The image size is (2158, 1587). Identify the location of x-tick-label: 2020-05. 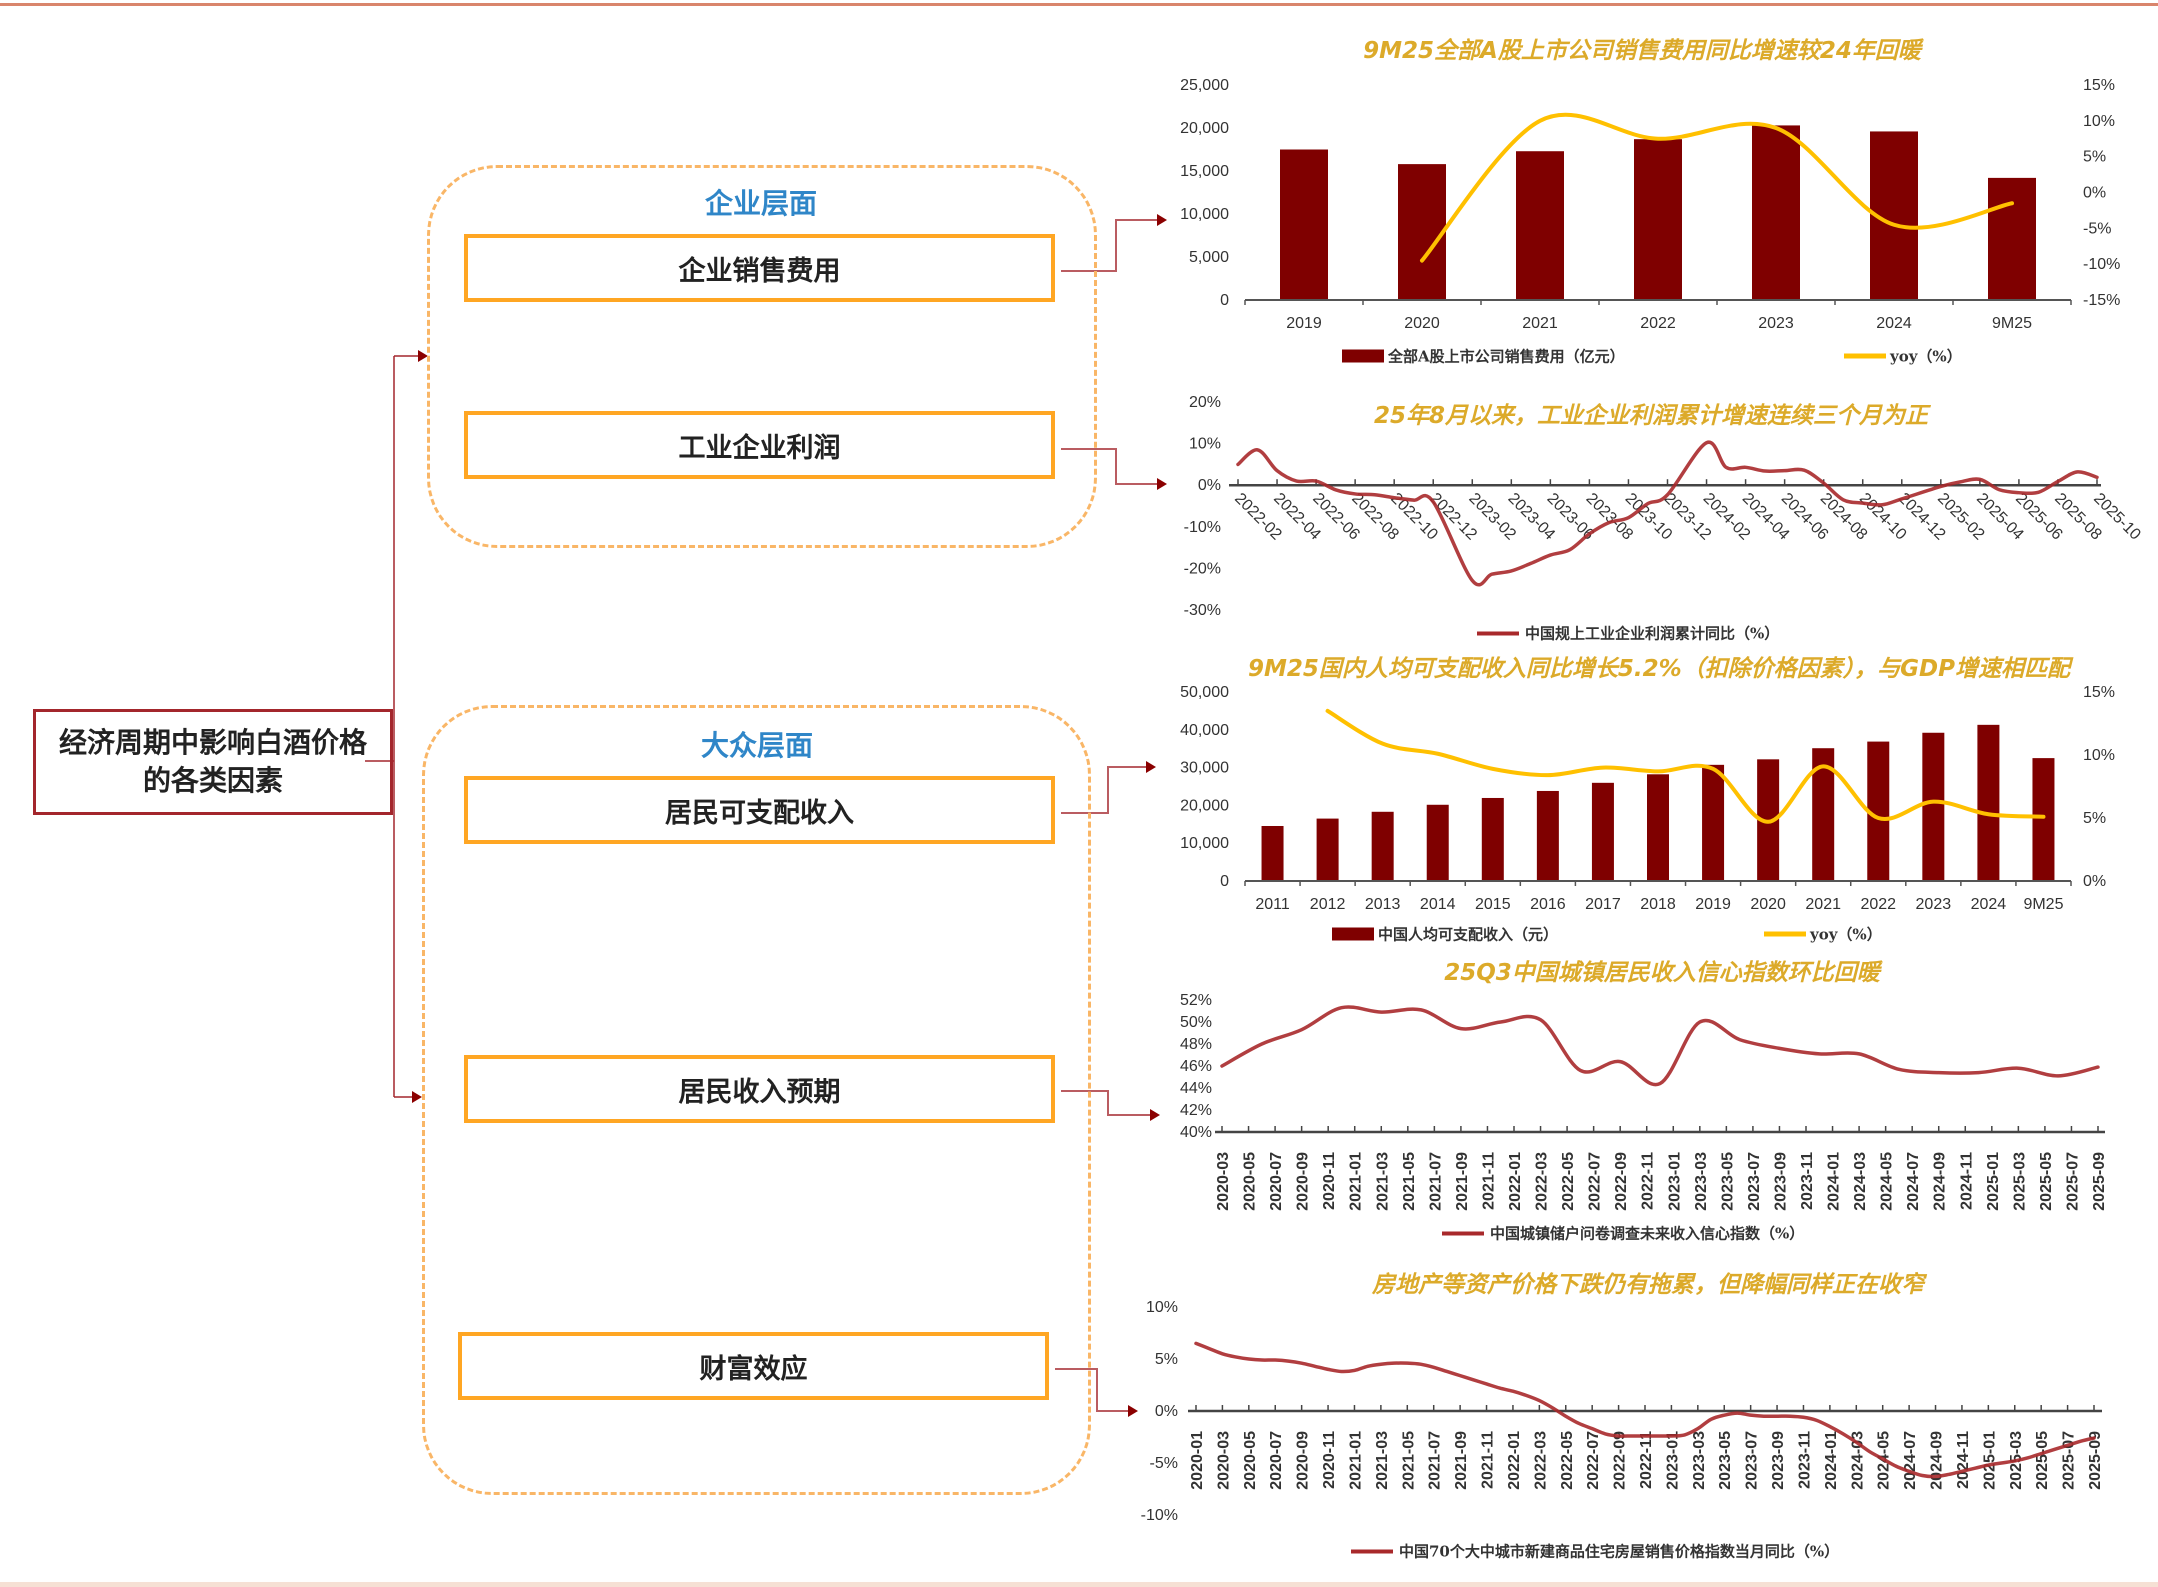
(1250, 1460).